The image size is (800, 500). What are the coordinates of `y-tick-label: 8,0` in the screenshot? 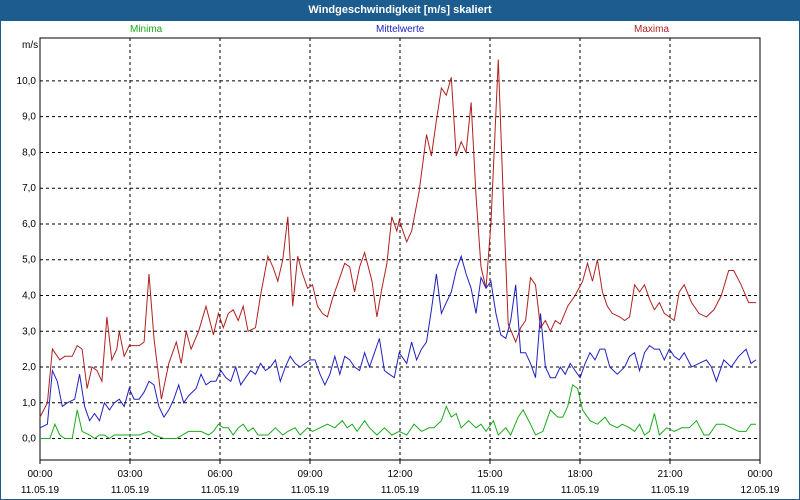 It's located at (29, 152).